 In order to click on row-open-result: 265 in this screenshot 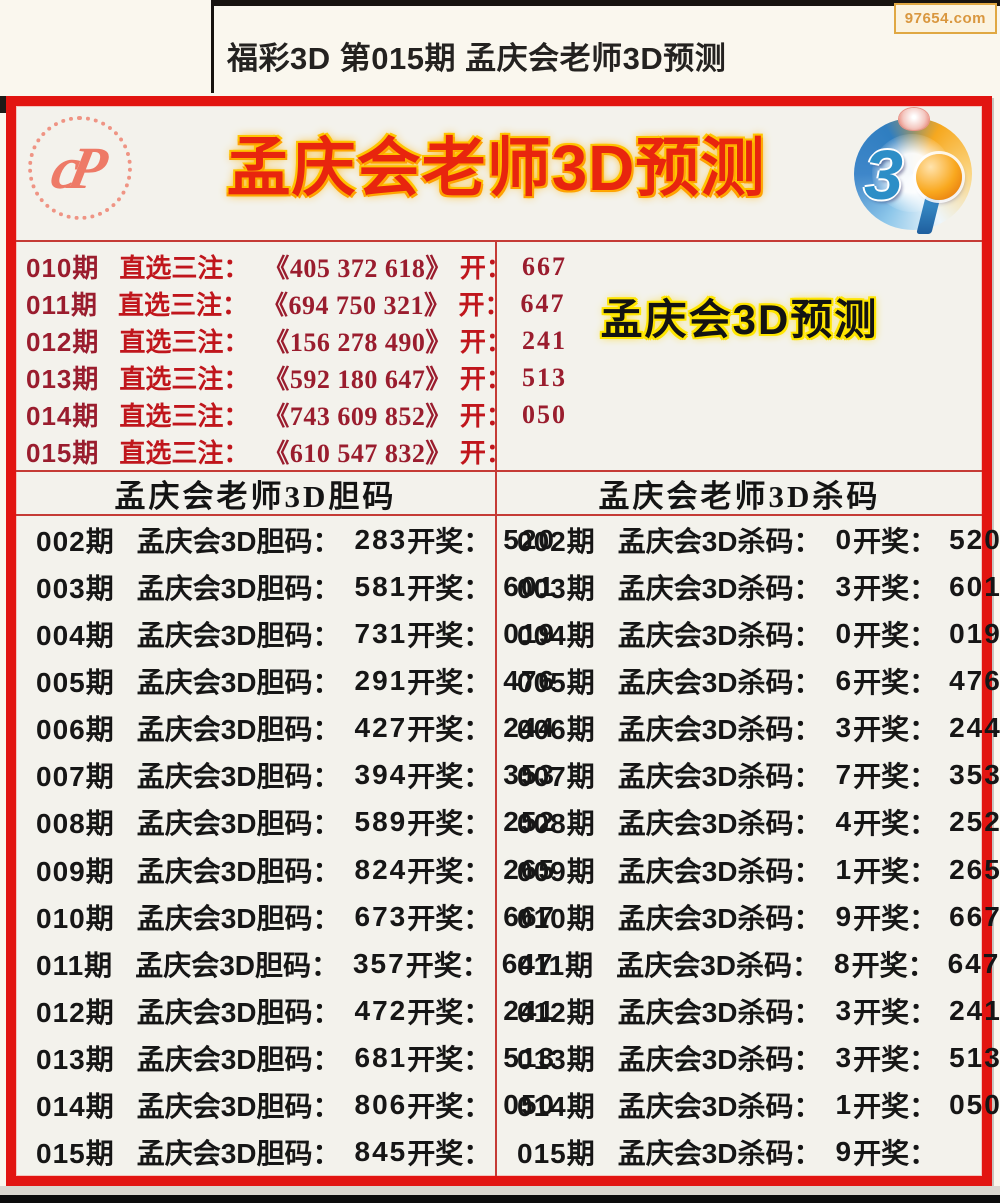, I will do `click(529, 869)`.